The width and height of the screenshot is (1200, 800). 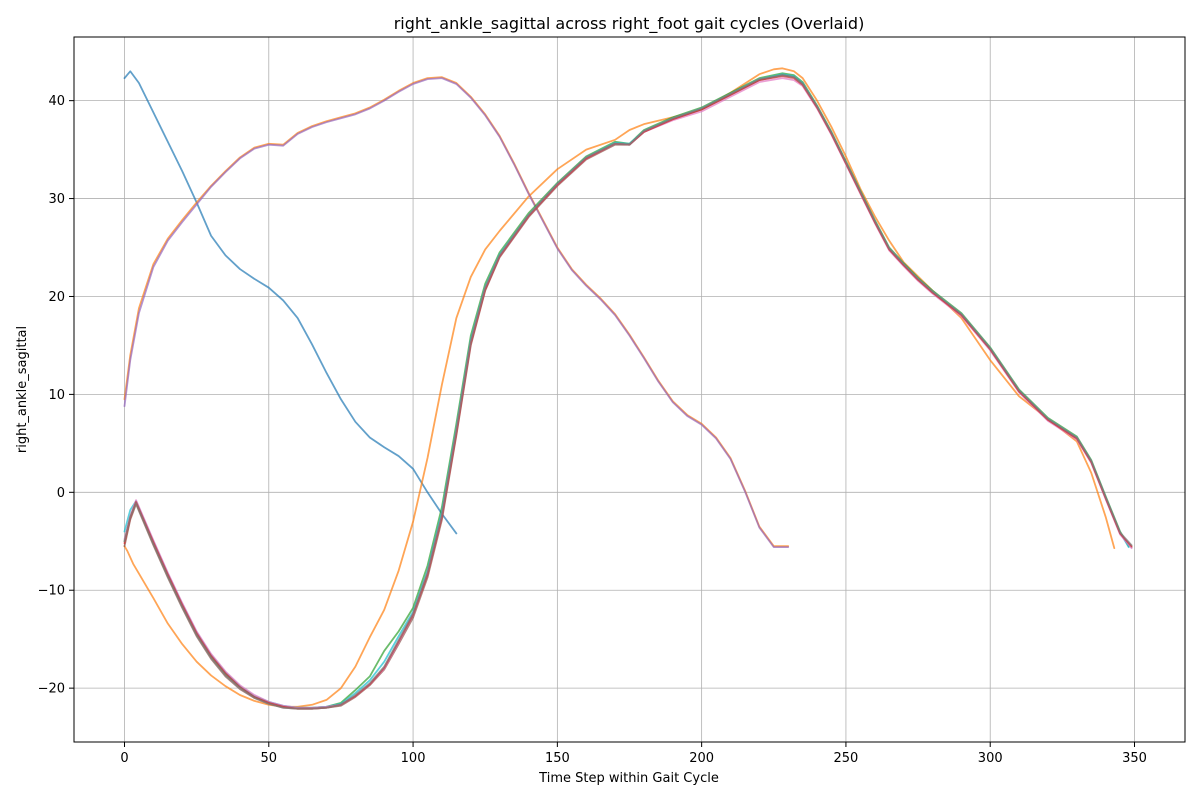 I want to click on x-tick-label: 150, so click(x=557, y=758).